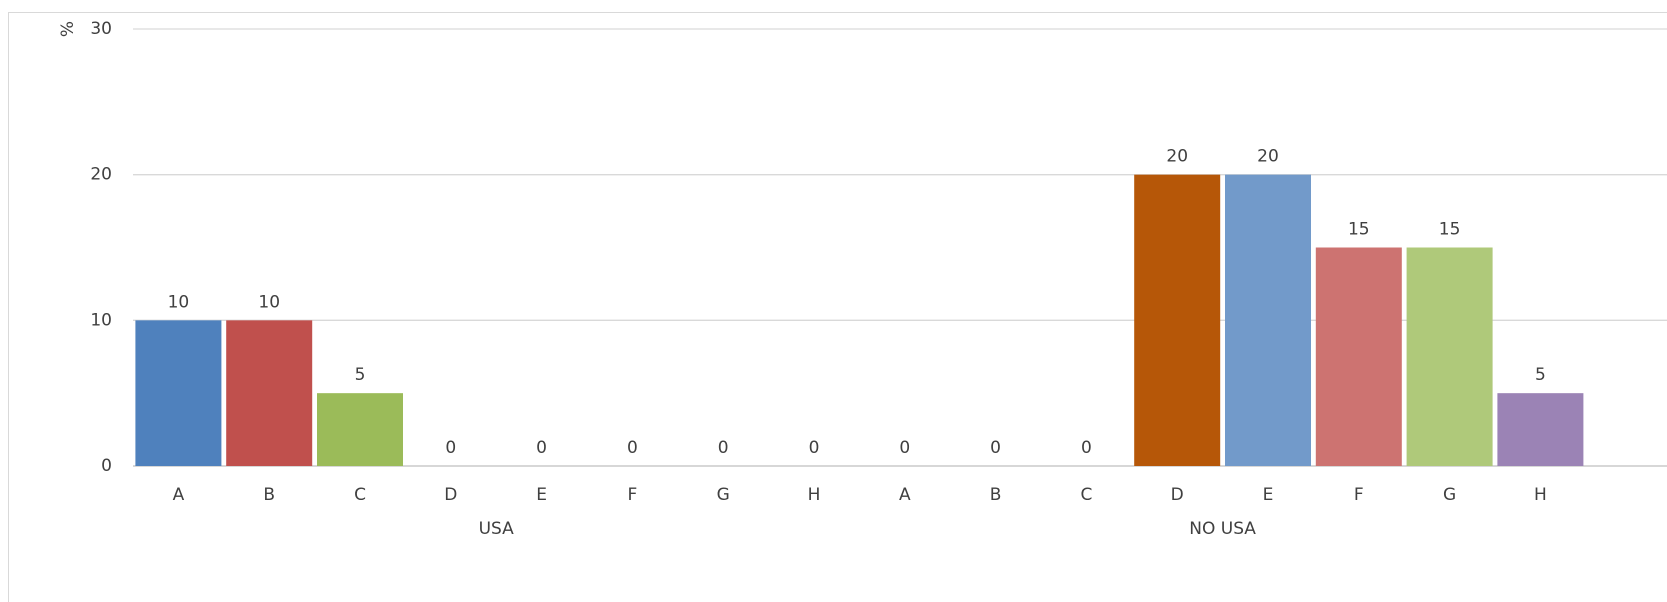 This screenshot has width=1667, height=602. I want to click on y-tick-label: 30, so click(101, 29).